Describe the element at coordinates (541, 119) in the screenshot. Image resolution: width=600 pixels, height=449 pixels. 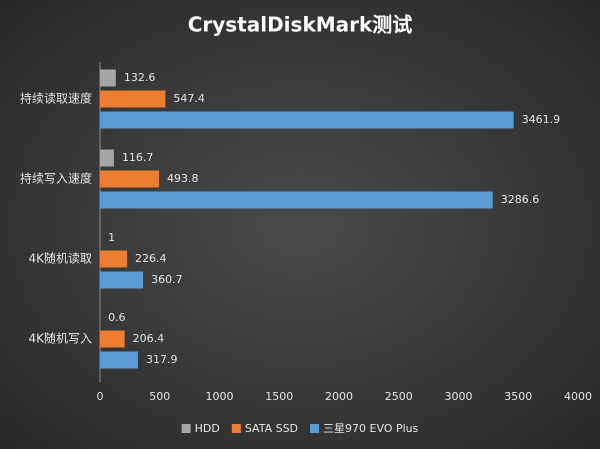
I see `value-label: 3461.9` at that location.